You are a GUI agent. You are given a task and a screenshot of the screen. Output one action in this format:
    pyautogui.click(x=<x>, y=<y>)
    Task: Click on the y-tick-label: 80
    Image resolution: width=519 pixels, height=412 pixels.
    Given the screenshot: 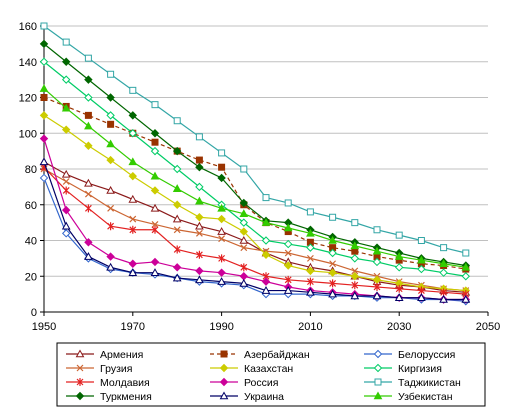 What is the action you would take?
    pyautogui.click(x=31, y=170)
    